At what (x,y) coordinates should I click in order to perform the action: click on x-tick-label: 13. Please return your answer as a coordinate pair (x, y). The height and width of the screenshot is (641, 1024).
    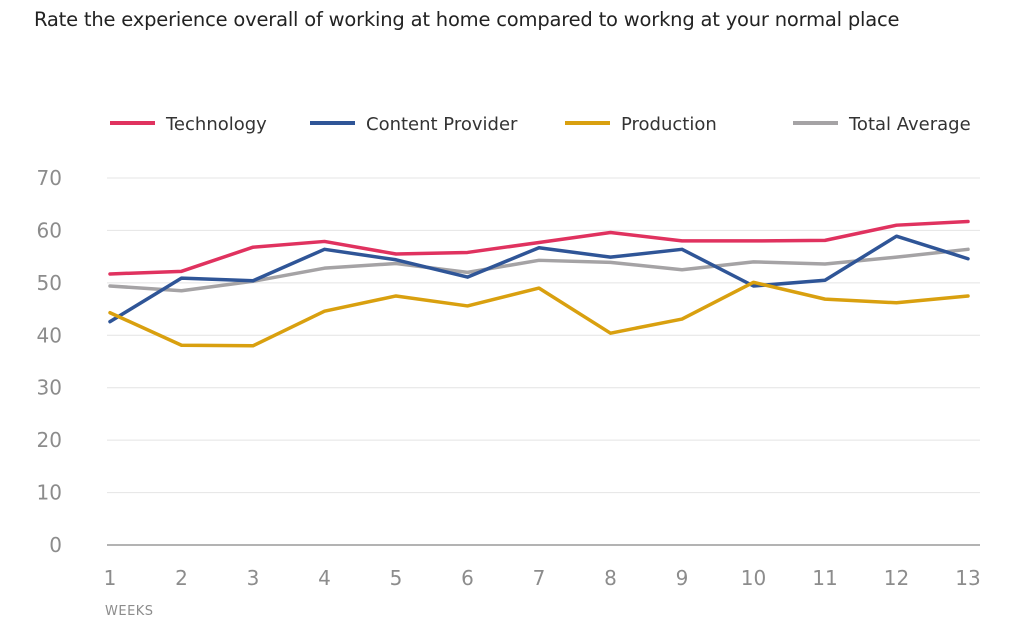
    Looking at the image, I should click on (967, 578).